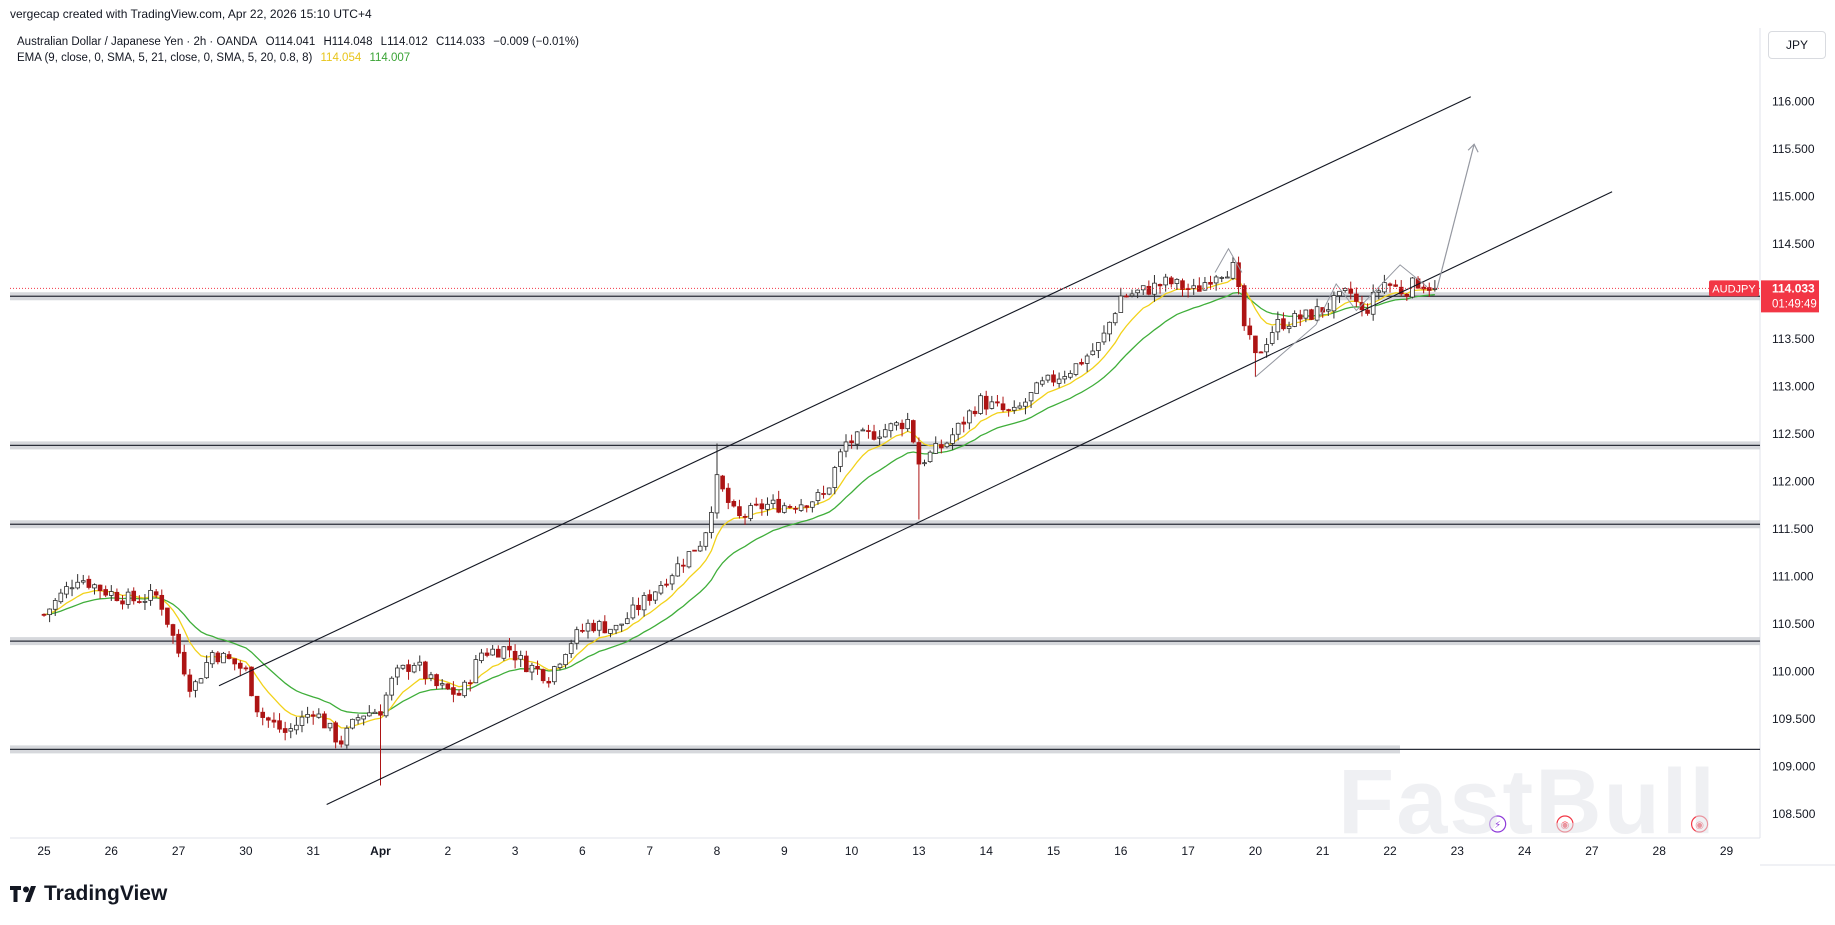 Image resolution: width=1835 pixels, height=925 pixels. I want to click on time-tick-label: 27, so click(179, 851).